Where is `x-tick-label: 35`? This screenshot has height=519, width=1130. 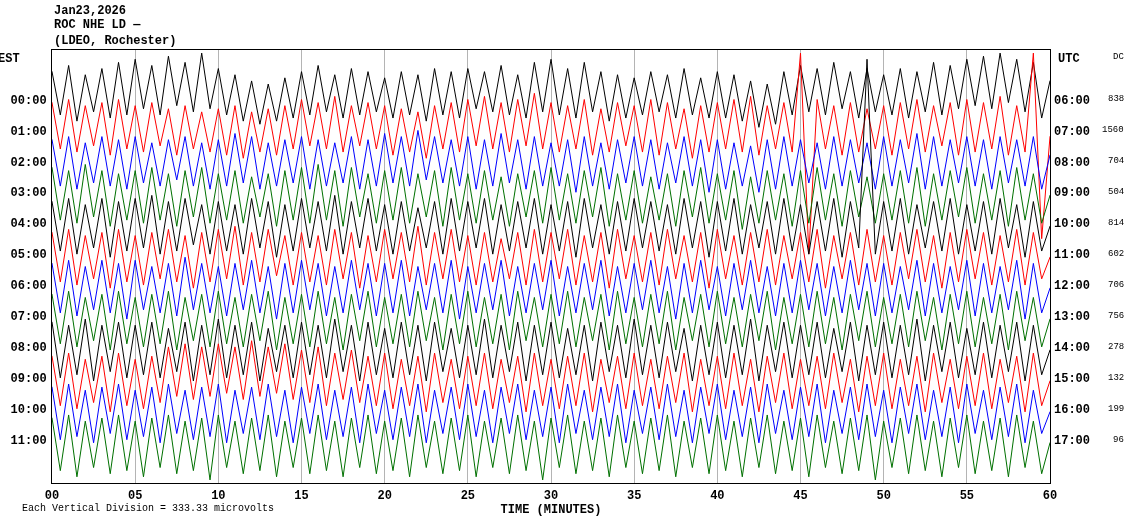
x-tick-label: 35 is located at coordinates (634, 496).